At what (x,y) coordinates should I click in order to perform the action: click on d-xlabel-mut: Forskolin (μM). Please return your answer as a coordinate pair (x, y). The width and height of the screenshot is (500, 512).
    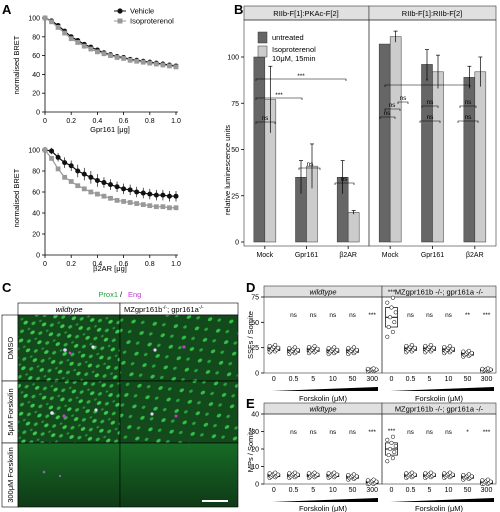
    Looking at the image, I should click on (439, 398).